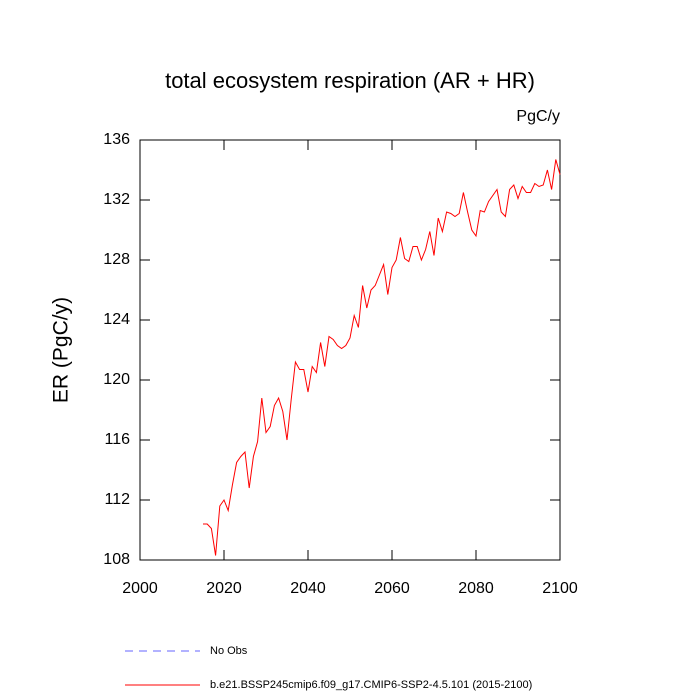  Describe the element at coordinates (116, 139) in the screenshot. I see `y-tick-label: 136` at that location.